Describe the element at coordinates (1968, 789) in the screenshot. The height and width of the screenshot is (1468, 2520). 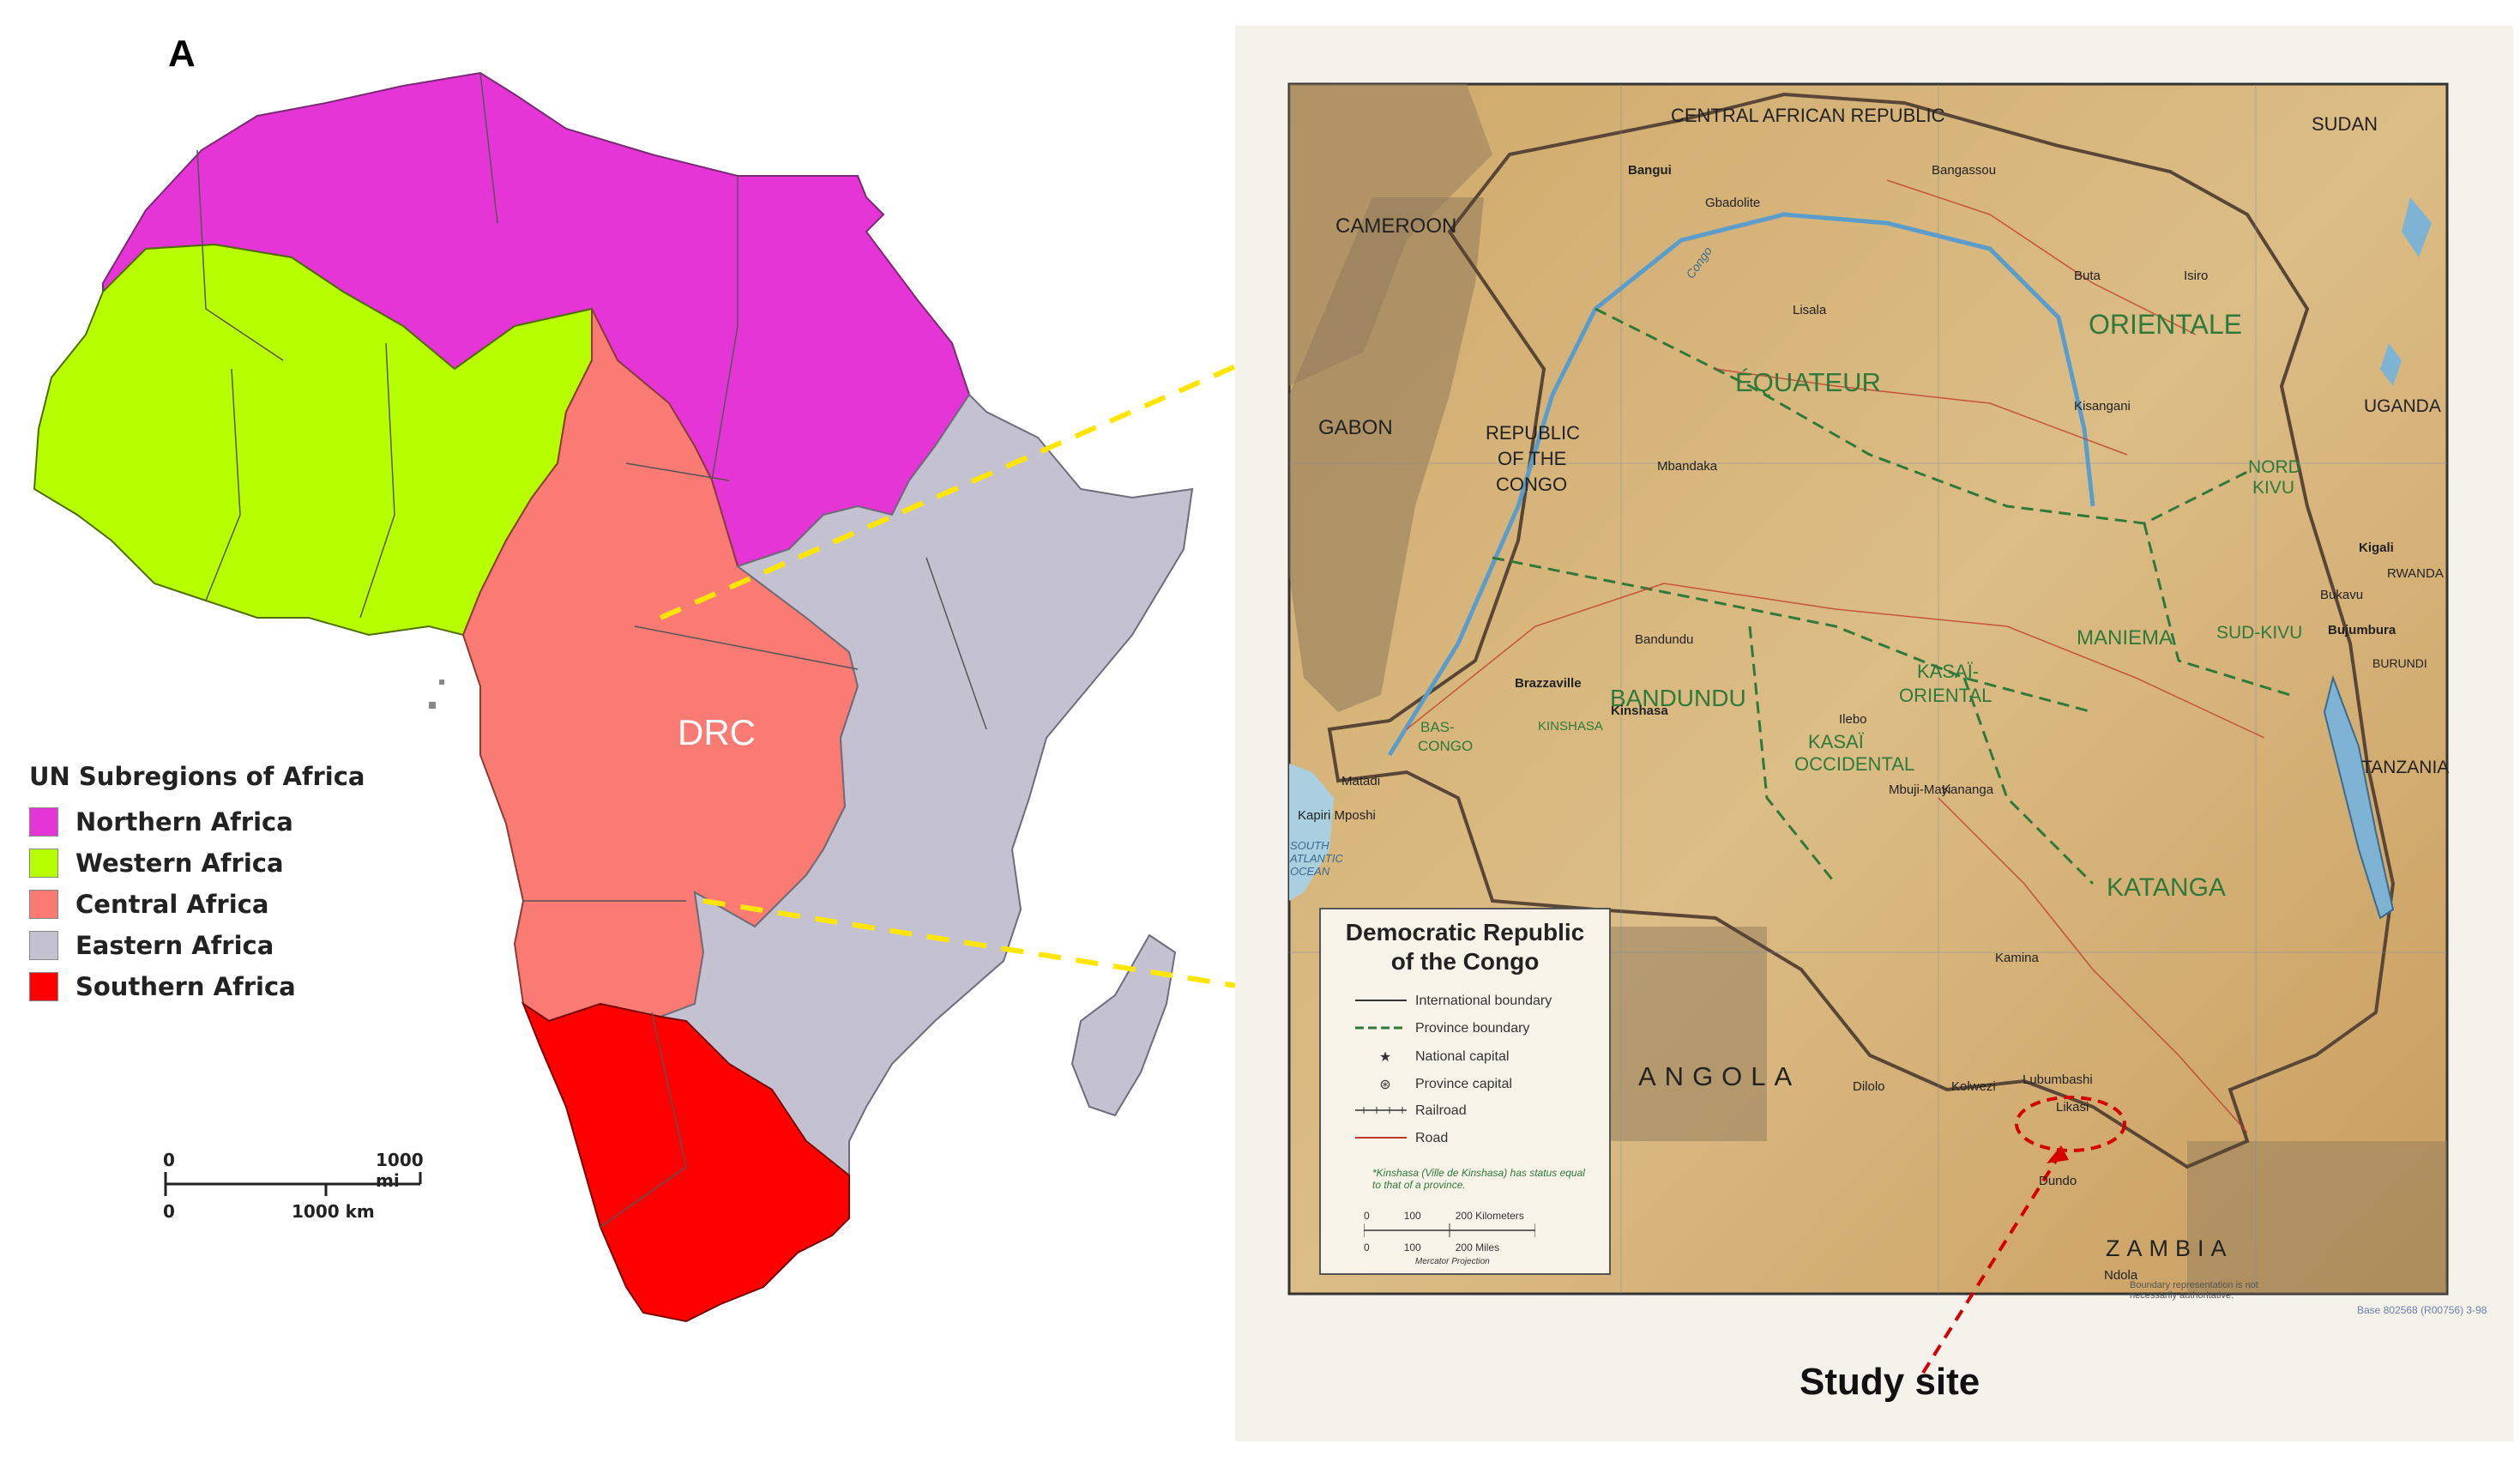
I see `city-label: Kananga` at that location.